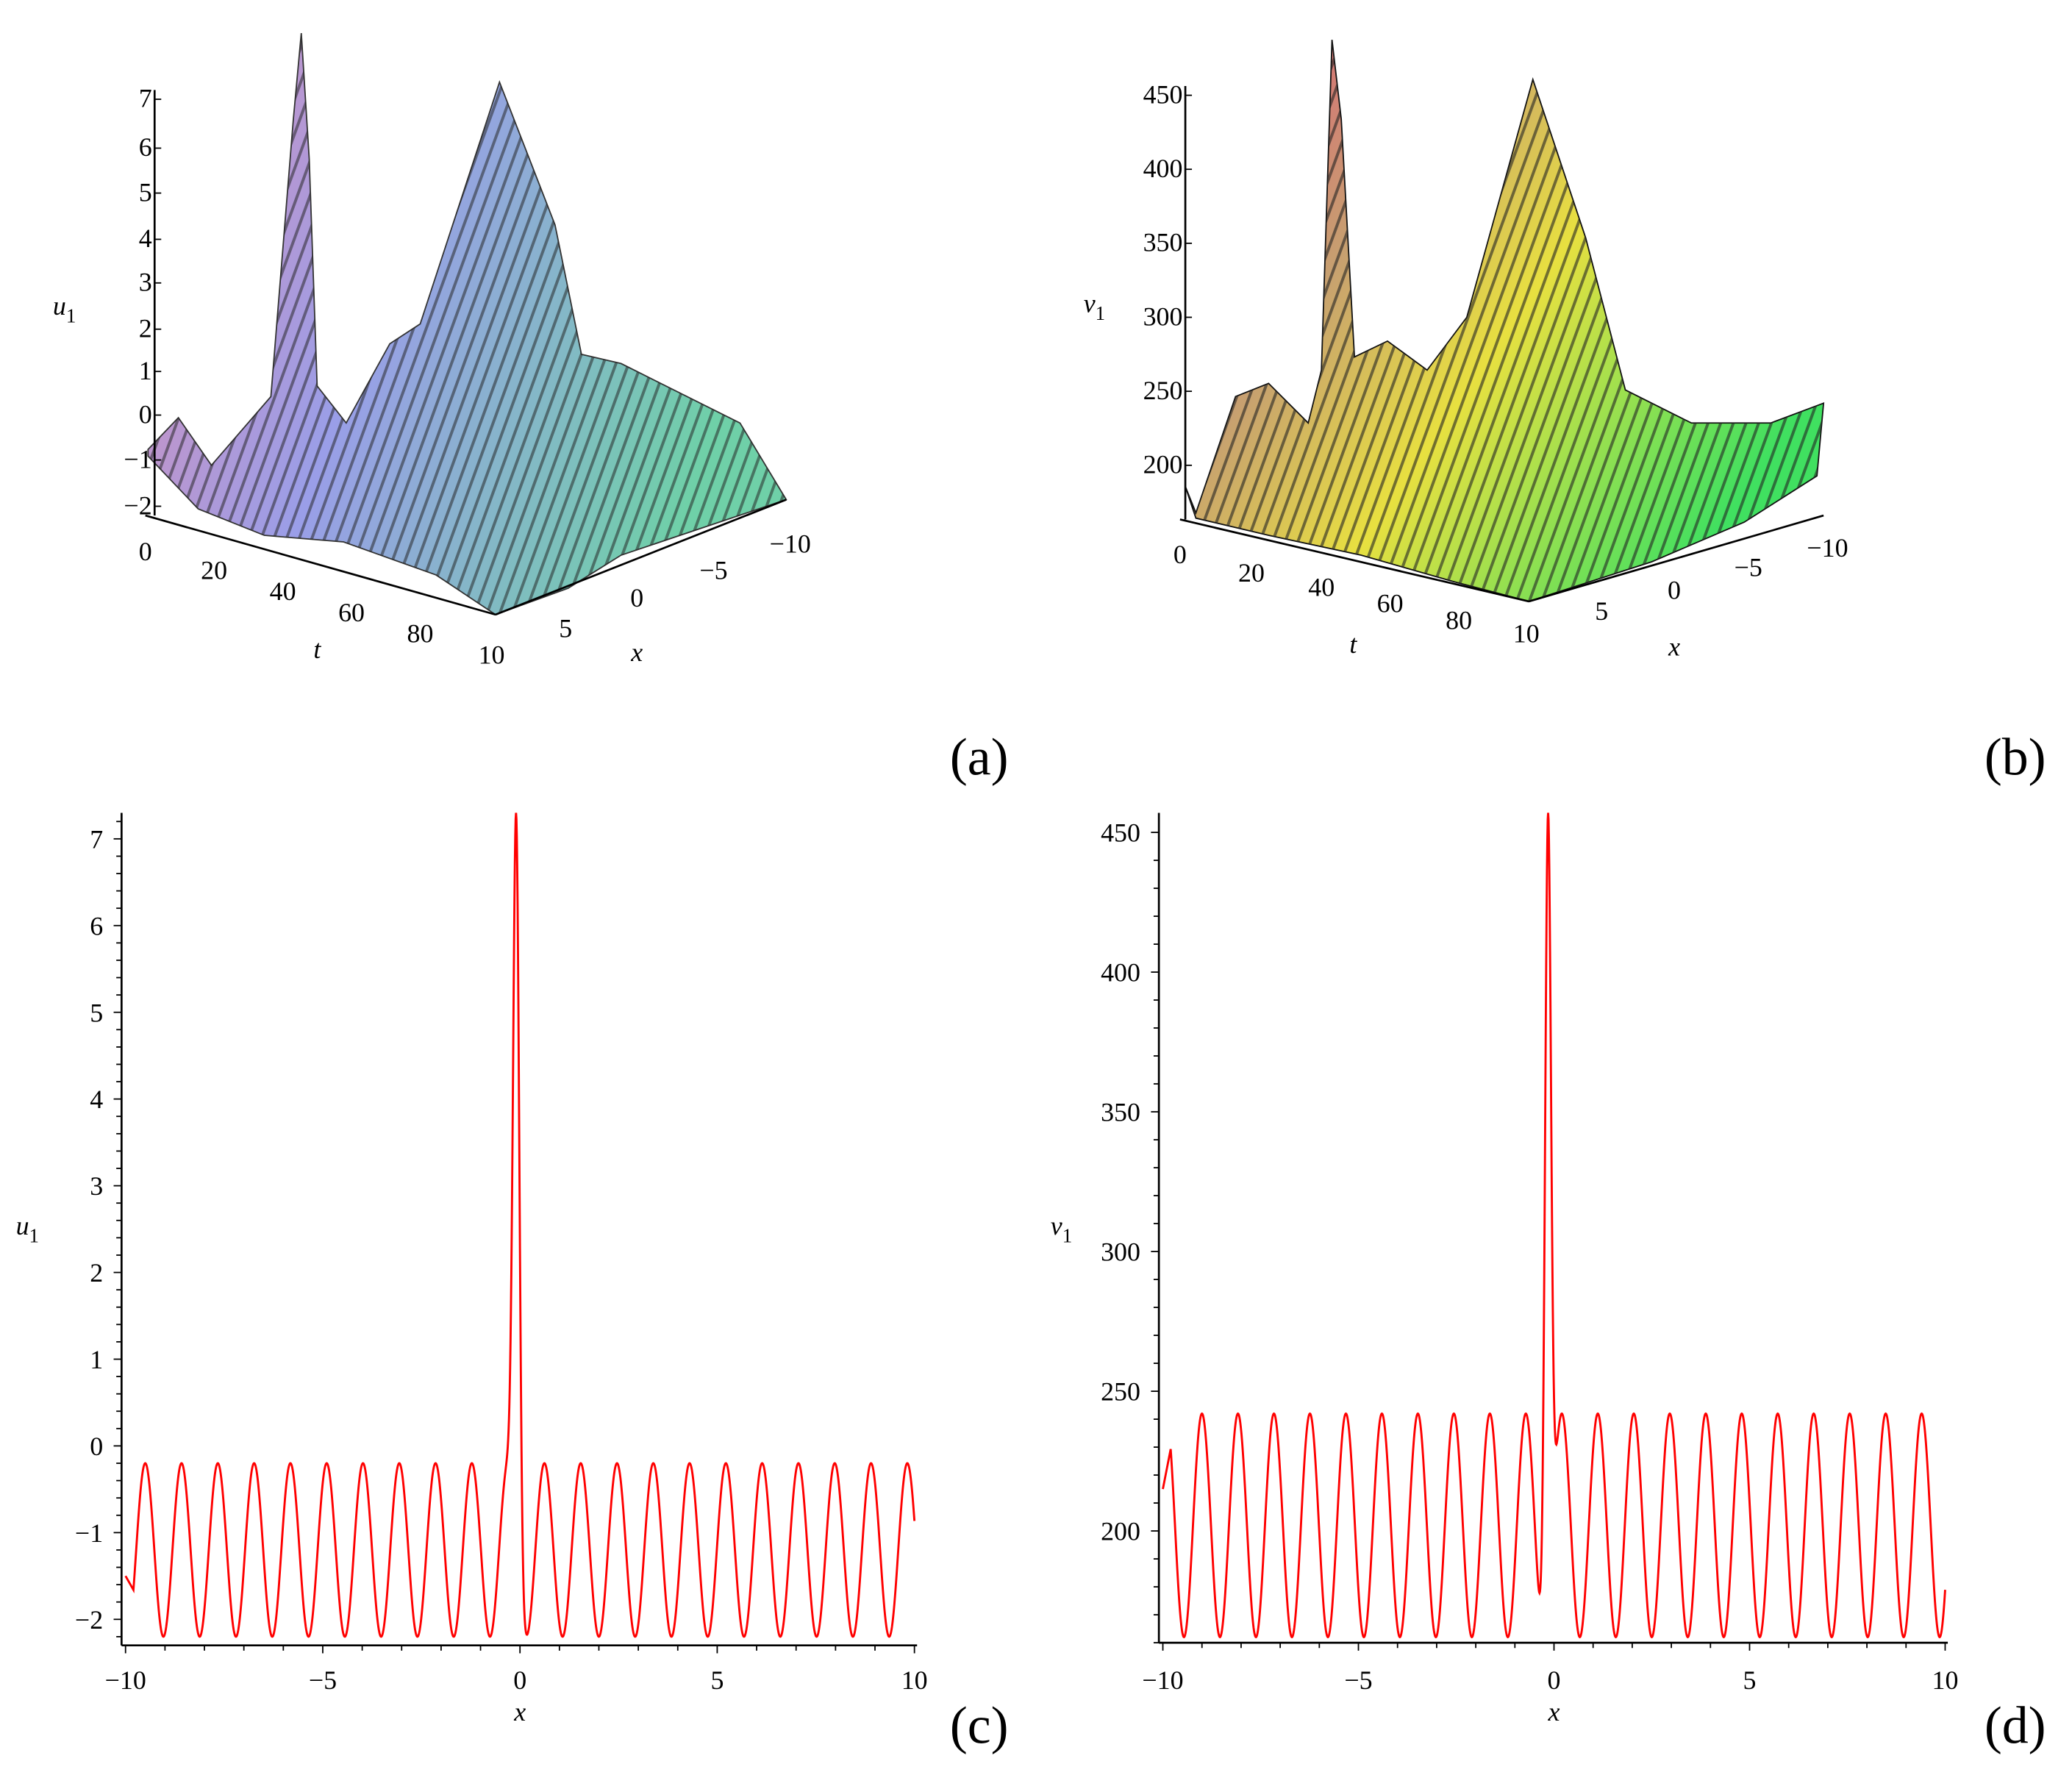  I want to click on y-tick-label: 5, so click(96, 1013).